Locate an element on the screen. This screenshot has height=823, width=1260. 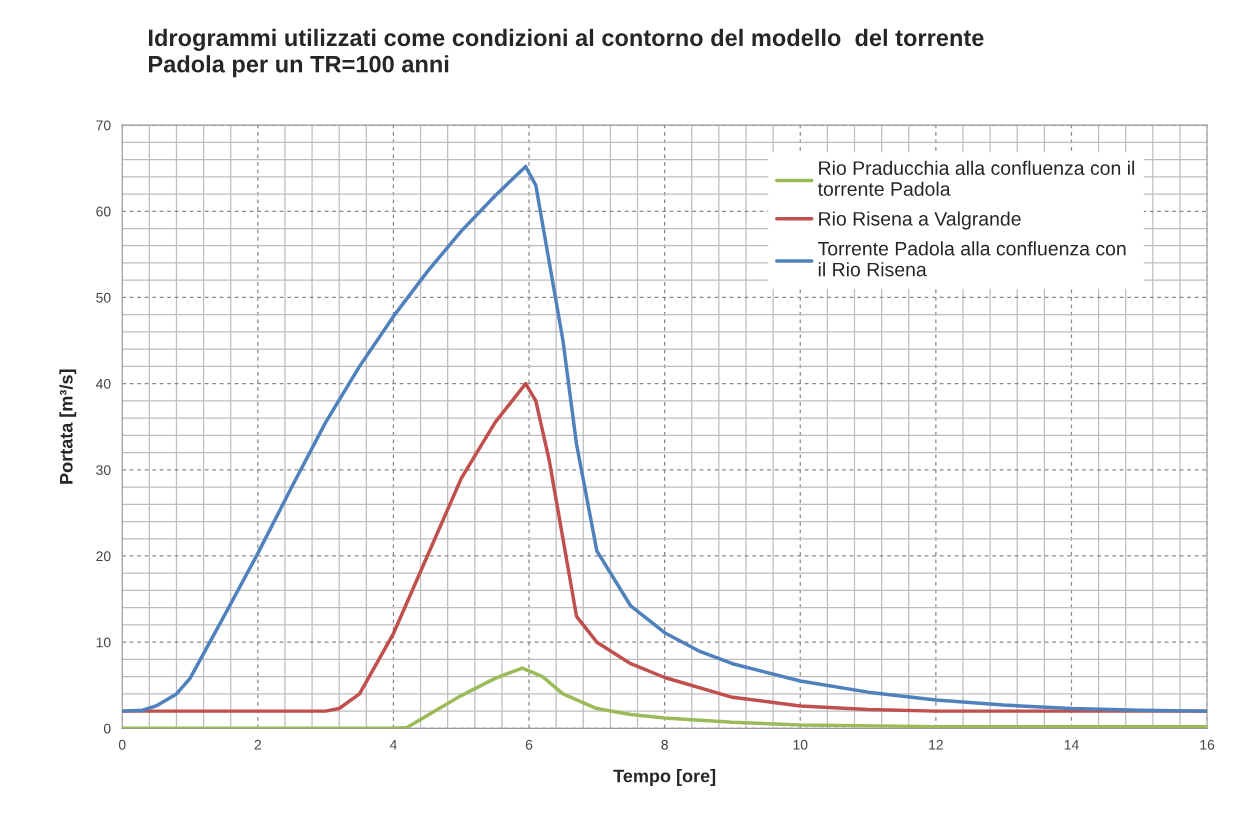
chart-title: Idrogrammi utilizzati come condizioni al contorno del modello del torrente Padola per un TR=100 anni is located at coordinates (566, 53).